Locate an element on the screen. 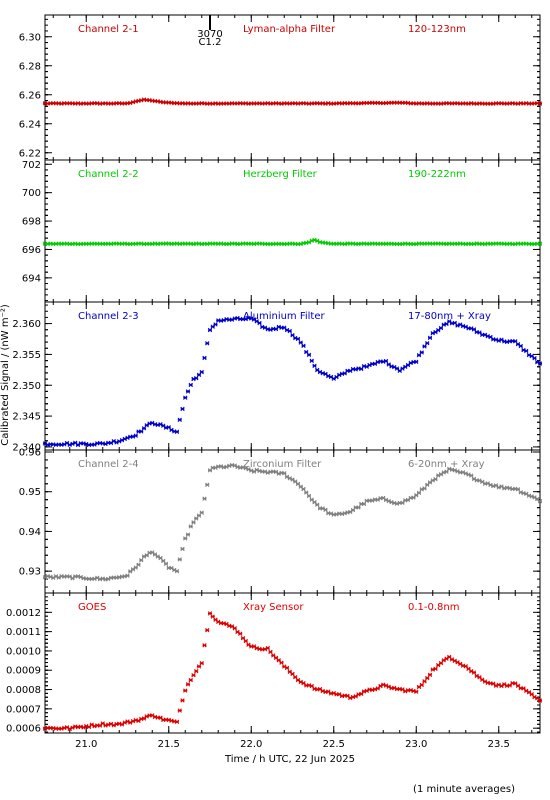 Image resolution: width=550 pixels, height=800 pixels. panel-filter-label: Herzberg Filter is located at coordinates (280, 174).